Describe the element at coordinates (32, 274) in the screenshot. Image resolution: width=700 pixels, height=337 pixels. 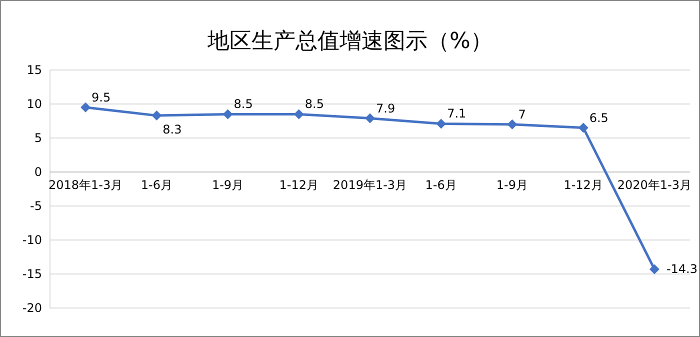
I see `y-tick-label: -15` at that location.